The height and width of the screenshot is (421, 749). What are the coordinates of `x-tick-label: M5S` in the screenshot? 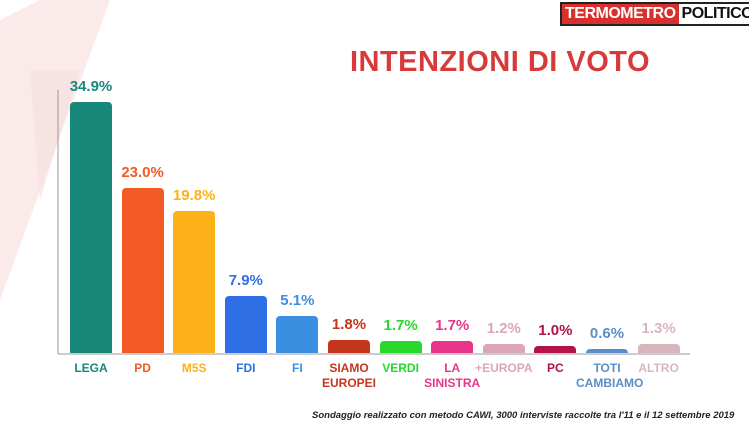 It's located at (194, 368).